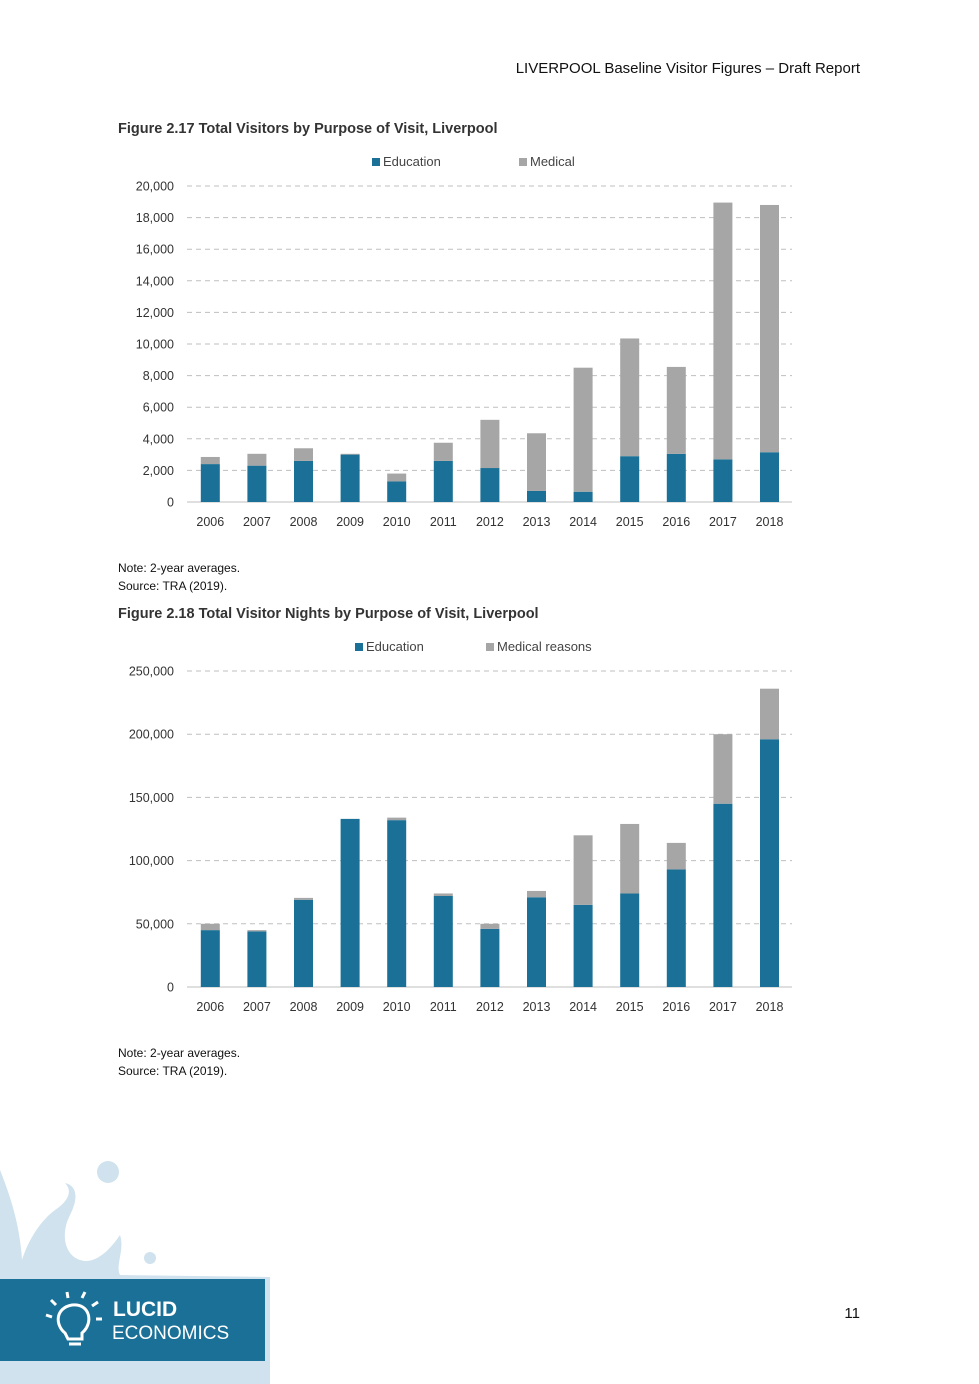 Image resolution: width=979 pixels, height=1384 pixels. Describe the element at coordinates (132, 1320) in the screenshot. I see `logo-band` at that location.